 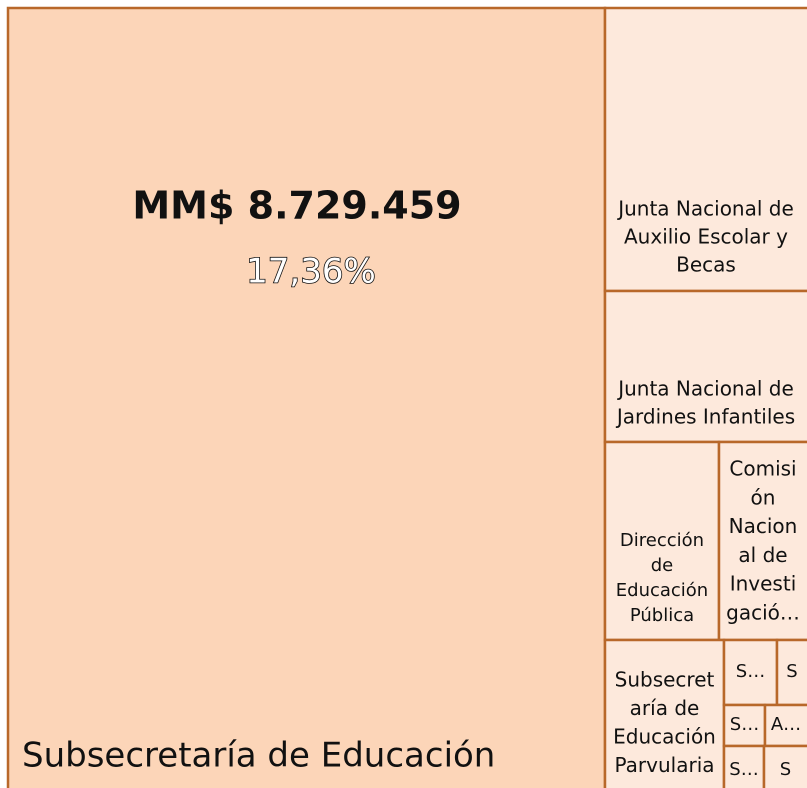 I want to click on tile-label: Dirección, so click(x=662, y=540).